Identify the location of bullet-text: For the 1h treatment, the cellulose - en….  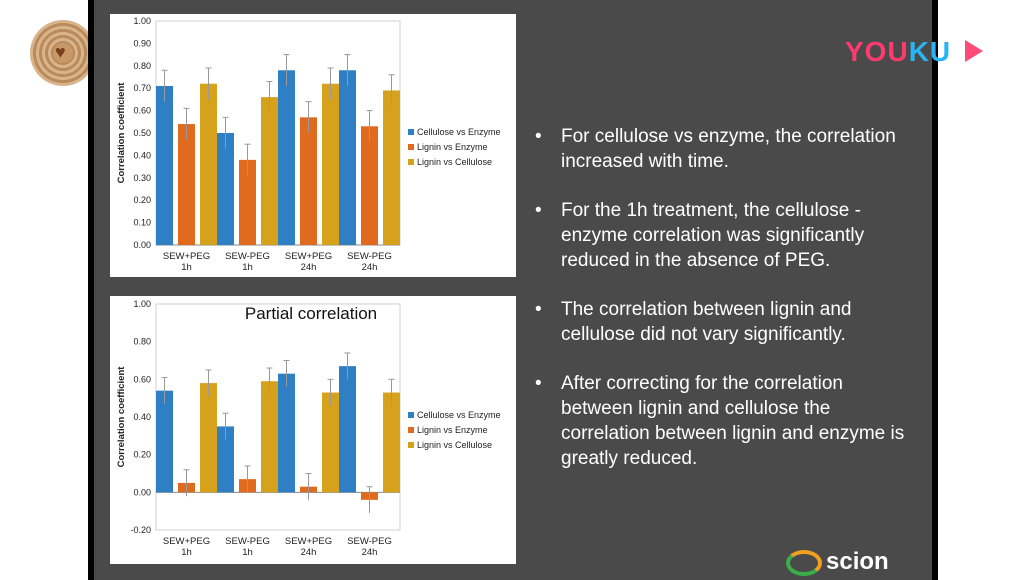
(713, 235).